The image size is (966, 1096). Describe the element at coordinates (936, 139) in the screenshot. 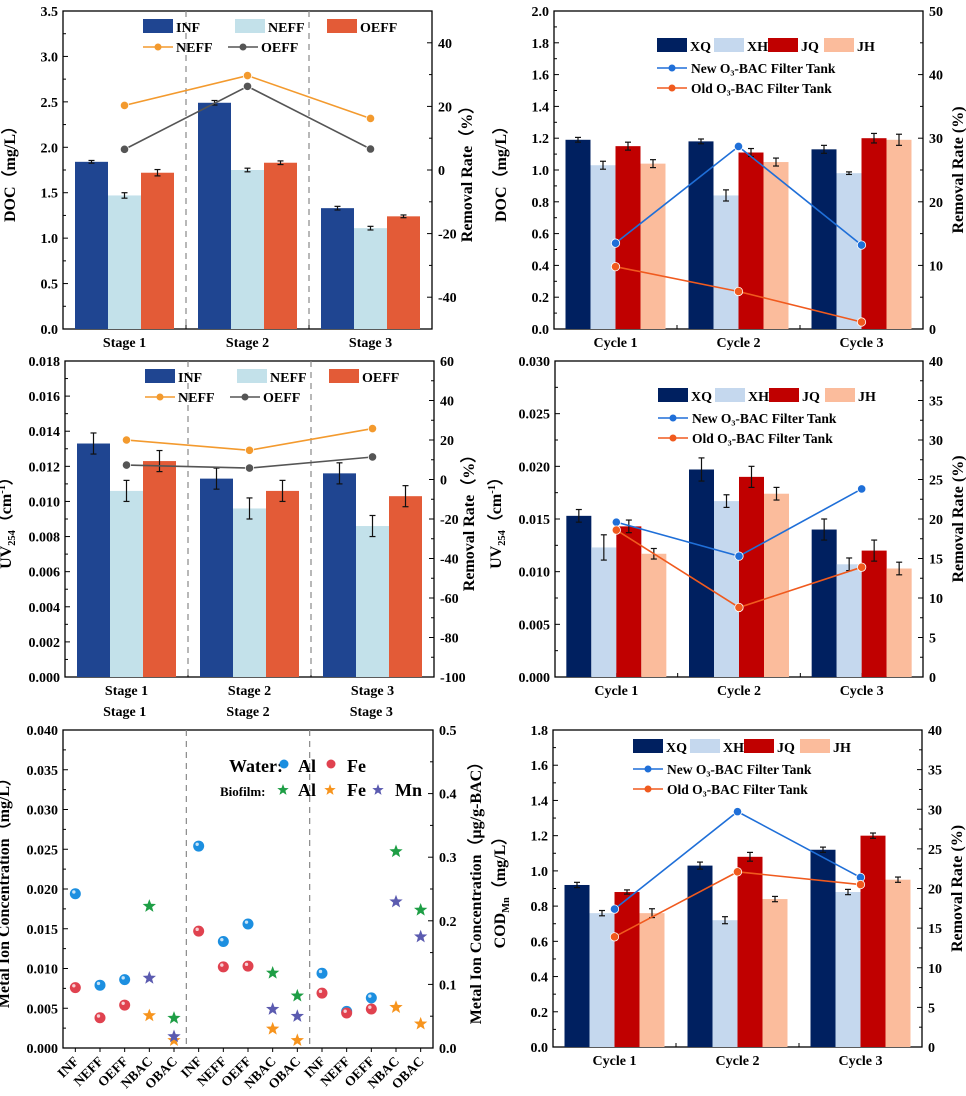

I see `y2-tick-label: 30` at that location.